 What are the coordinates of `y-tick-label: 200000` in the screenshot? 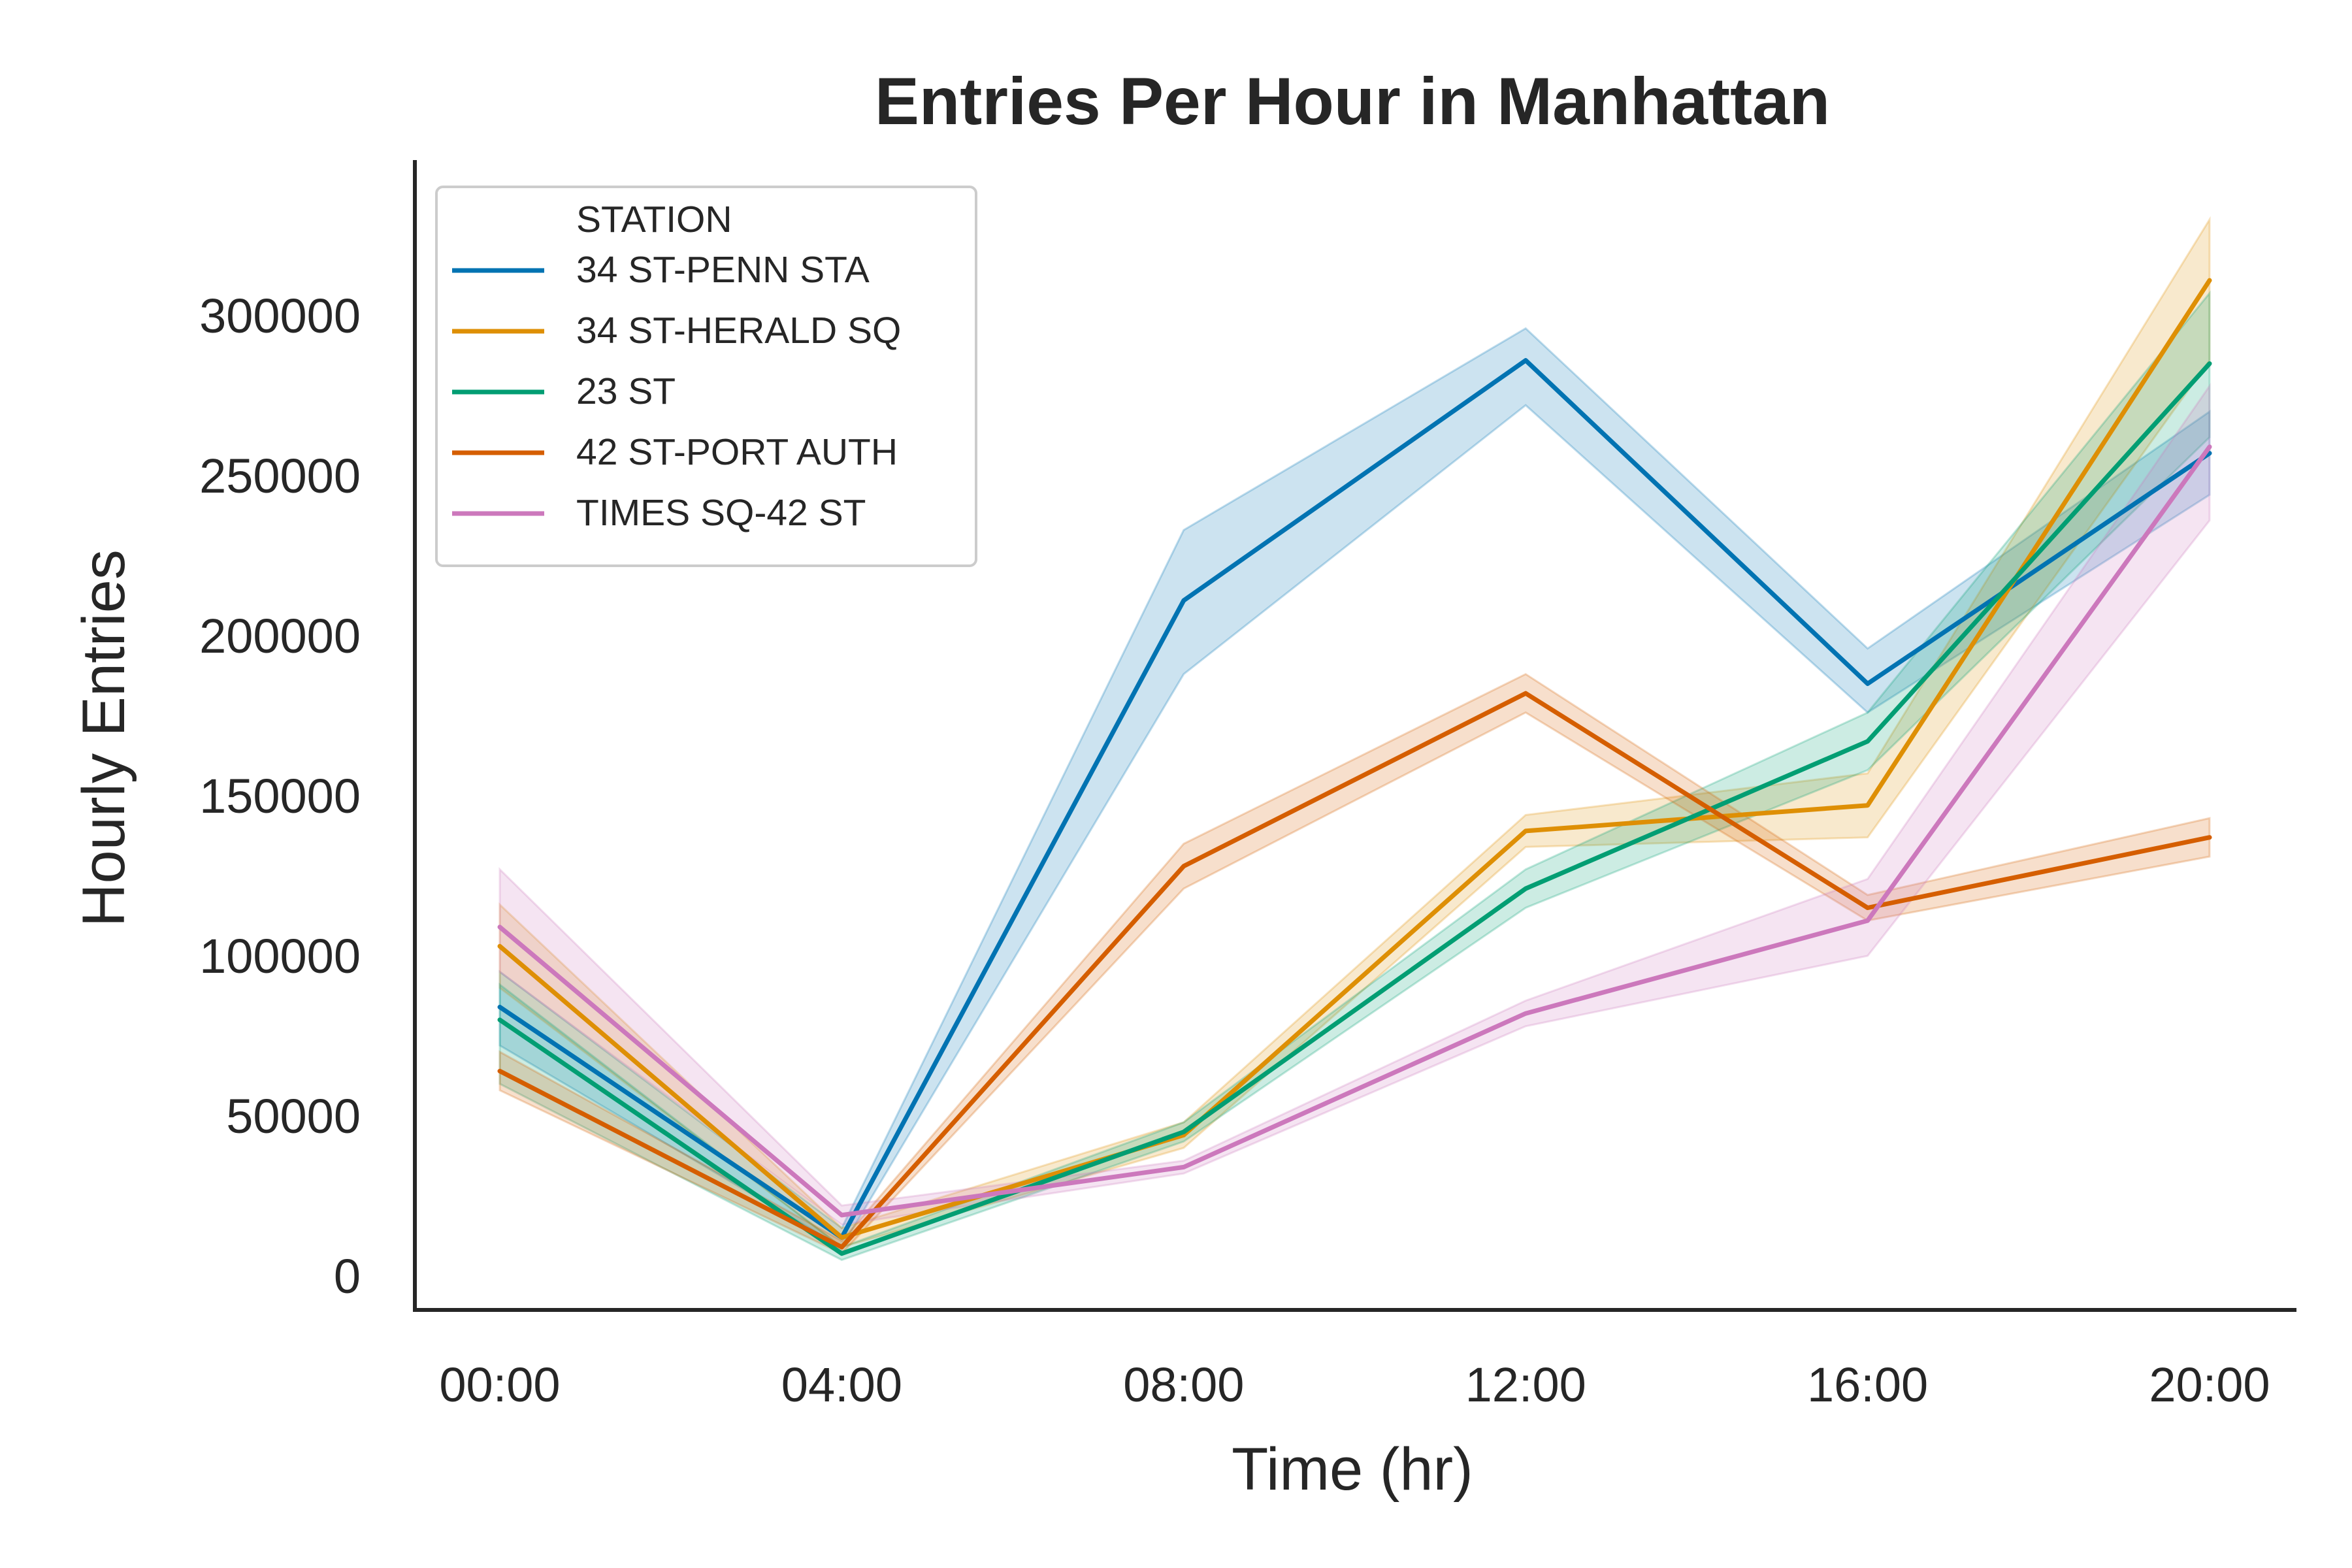 It's located at (280, 636).